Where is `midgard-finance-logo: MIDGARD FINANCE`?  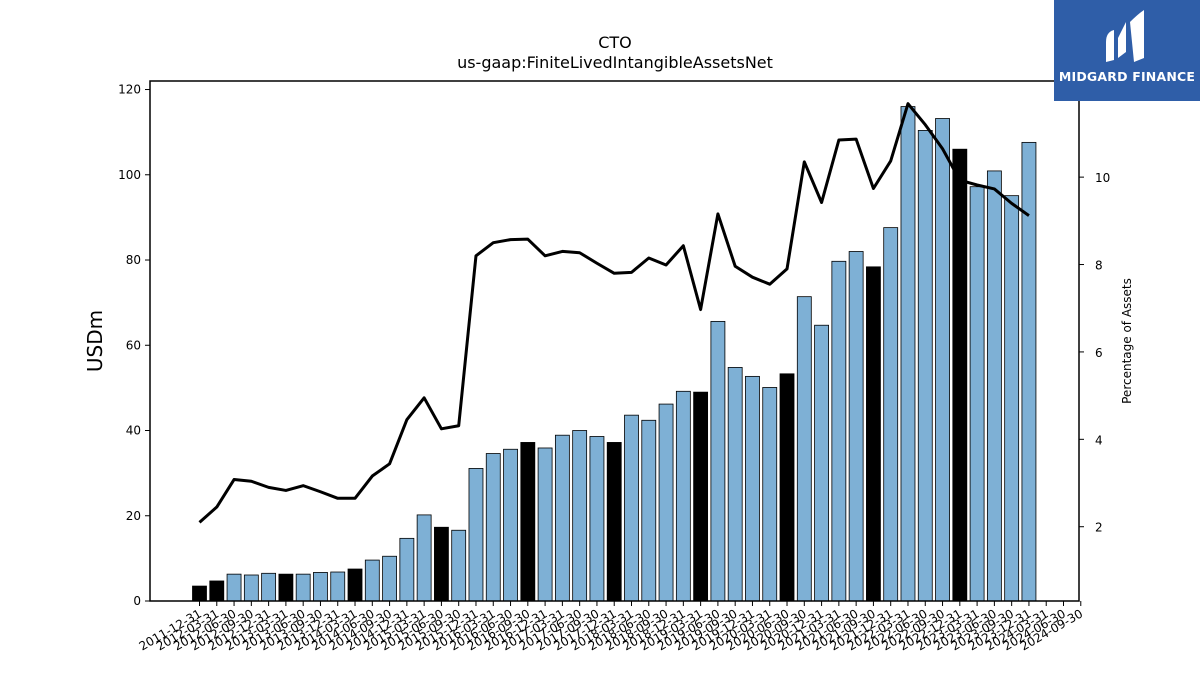
midgard-finance-logo: MIDGARD FINANCE is located at coordinates (1127, 50).